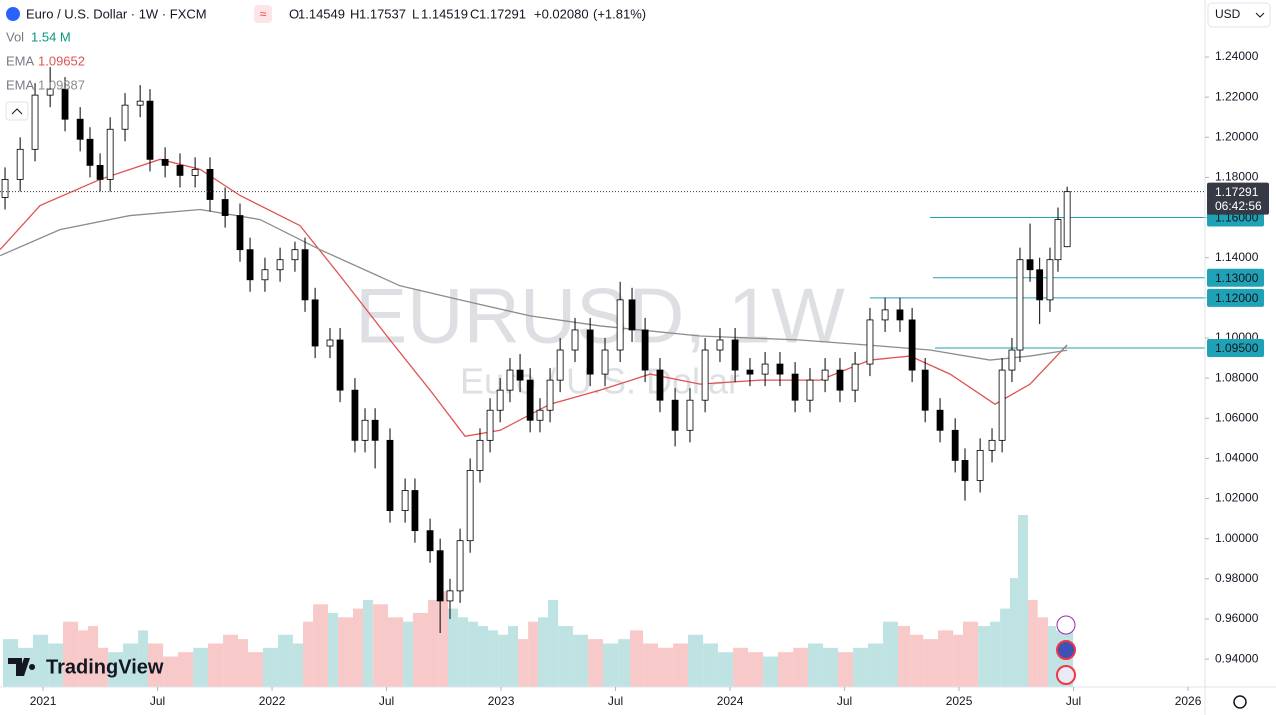 Image resolution: width=1276 pixels, height=715 pixels. What do you see at coordinates (959, 701) in the screenshot?
I see `x-tick-label: 2025` at bounding box center [959, 701].